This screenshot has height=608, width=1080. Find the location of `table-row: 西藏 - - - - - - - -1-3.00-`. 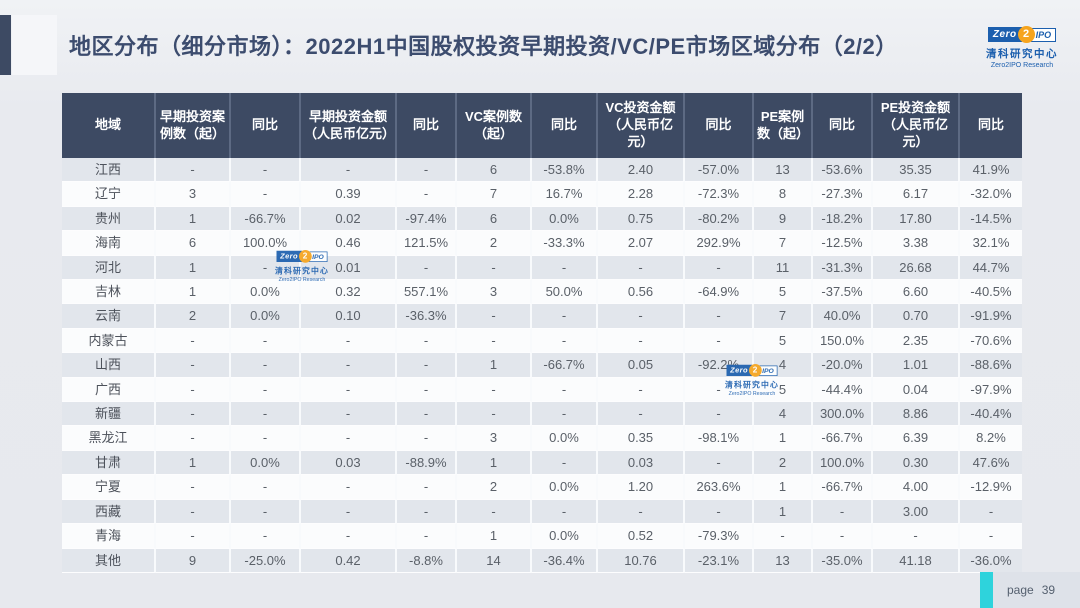

table-row: 西藏 - - - - - - - -1-3.00- is located at coordinates (542, 512).